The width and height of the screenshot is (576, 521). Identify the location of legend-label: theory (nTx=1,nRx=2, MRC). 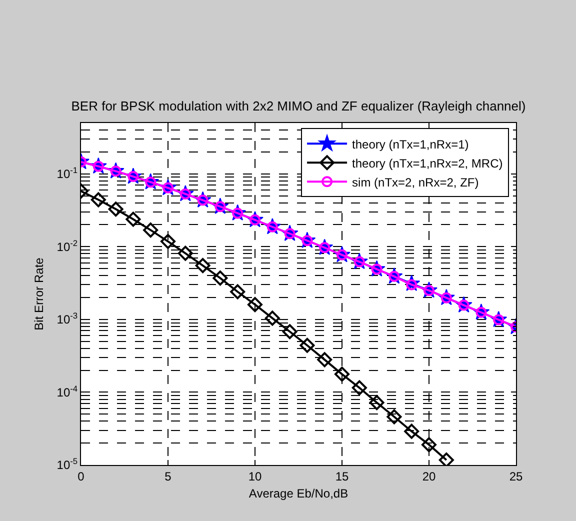
(427, 163).